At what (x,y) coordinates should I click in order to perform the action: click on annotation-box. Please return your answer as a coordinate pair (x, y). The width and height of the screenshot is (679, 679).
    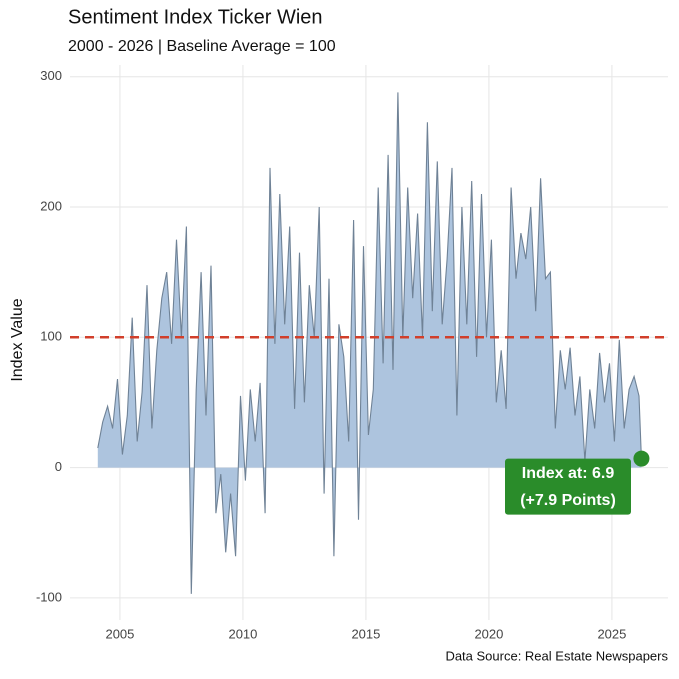
    Looking at the image, I should click on (568, 486).